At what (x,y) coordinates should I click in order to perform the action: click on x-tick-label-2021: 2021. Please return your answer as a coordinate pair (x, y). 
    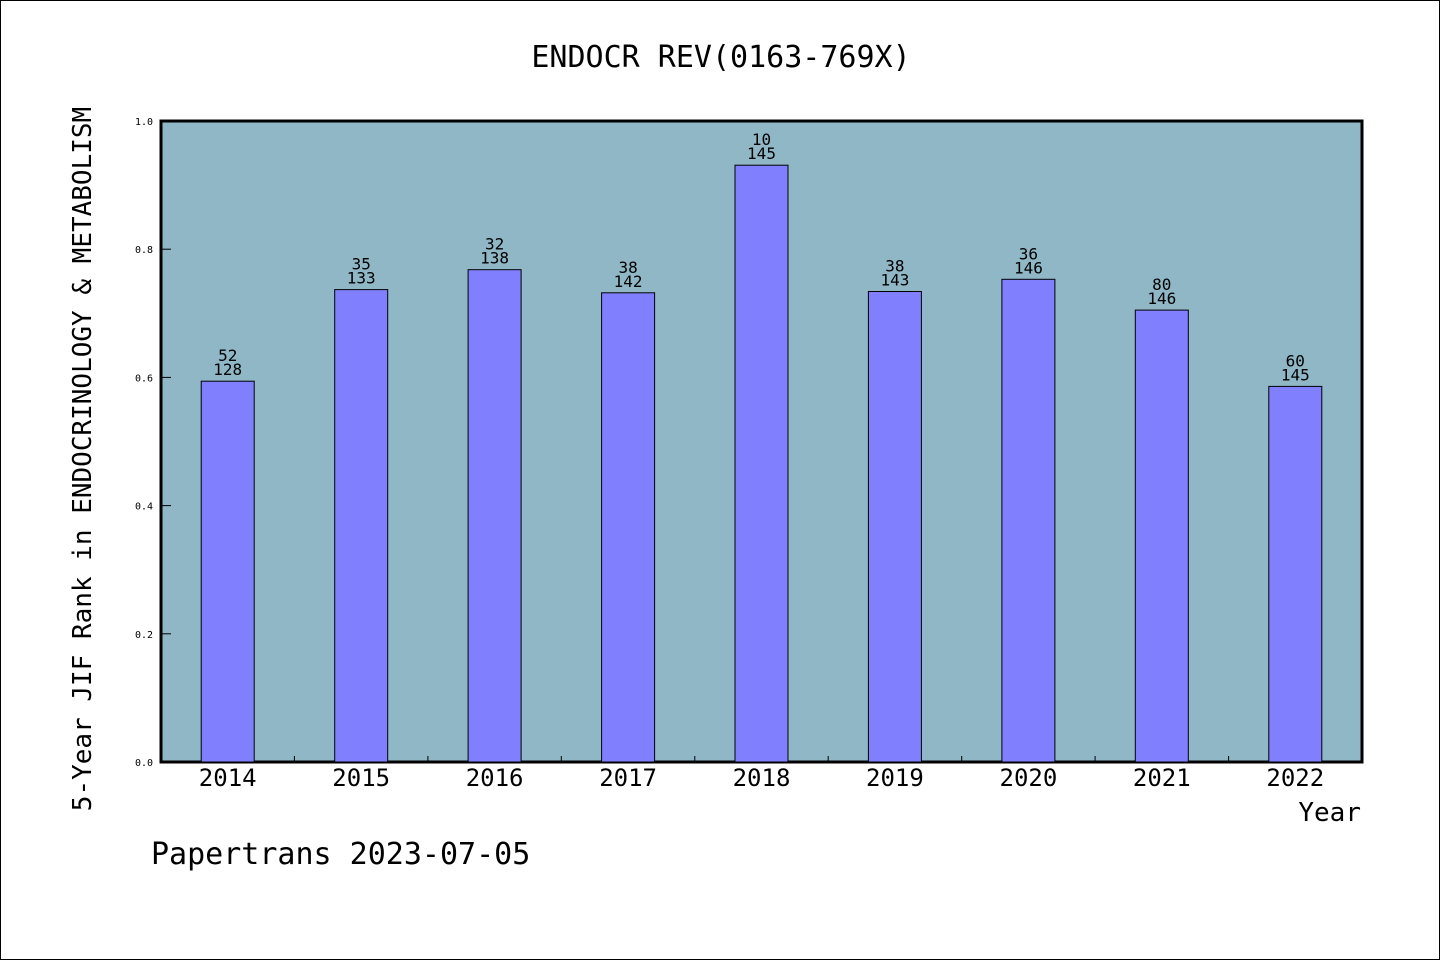
    Looking at the image, I should click on (1162, 778).